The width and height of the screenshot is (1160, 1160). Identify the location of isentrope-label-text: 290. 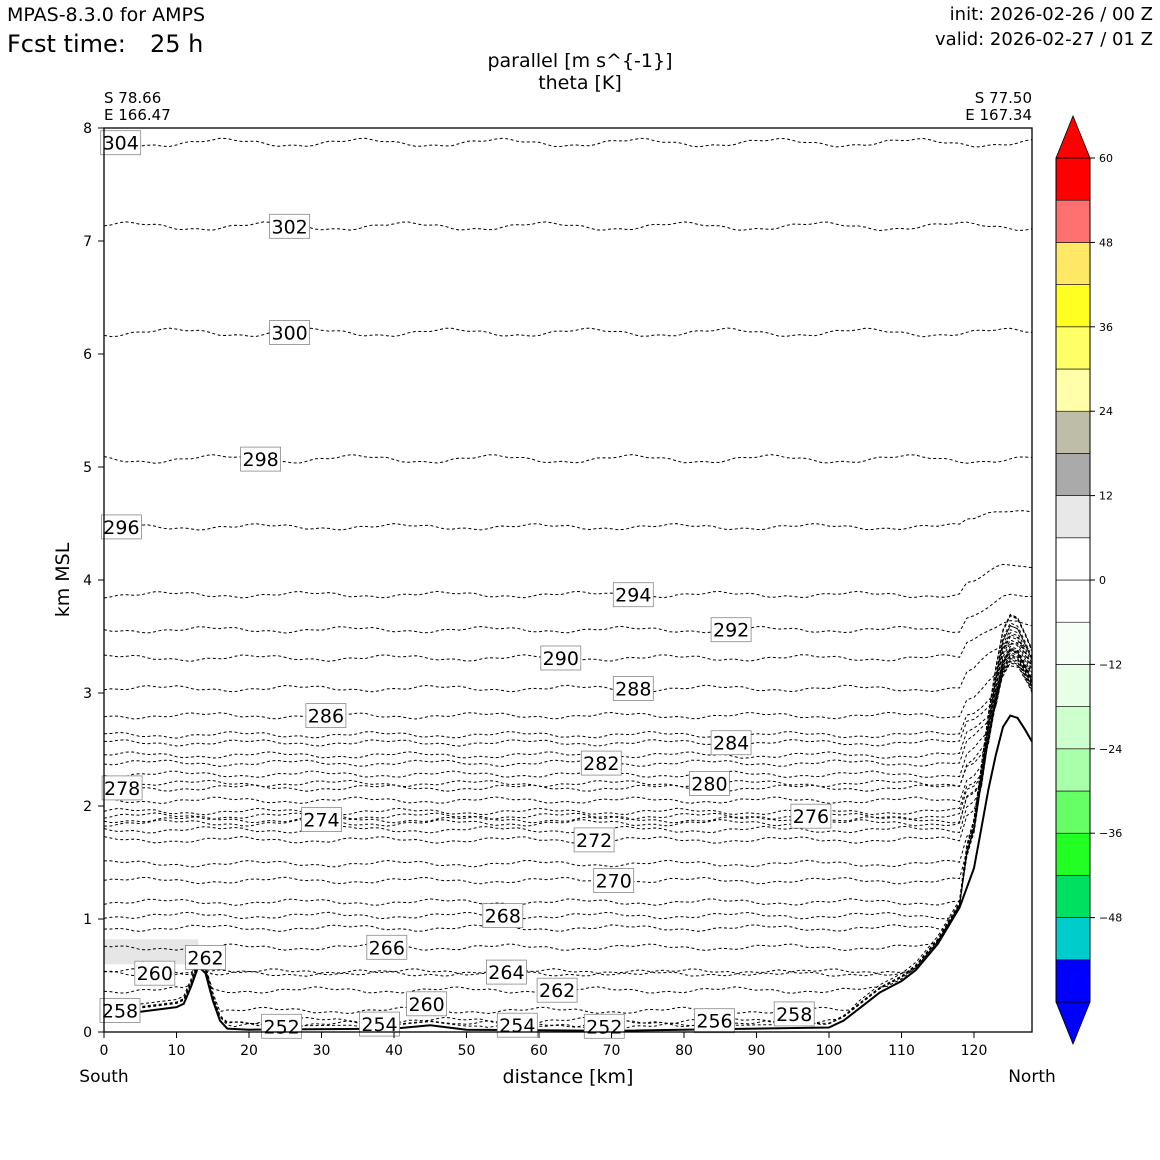
(561, 659).